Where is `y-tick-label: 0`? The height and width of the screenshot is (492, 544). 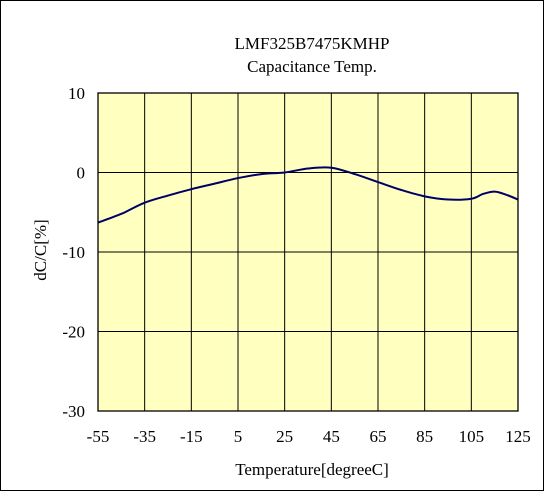
y-tick-label: 0 is located at coordinates (81, 173).